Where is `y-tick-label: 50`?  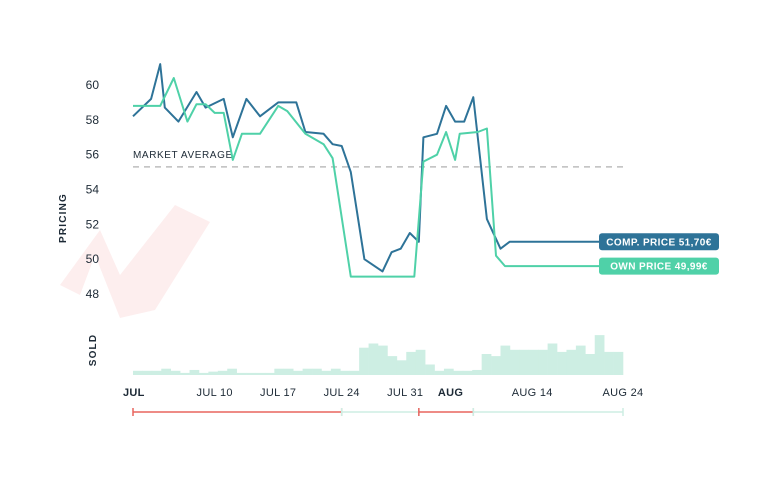
y-tick-label: 50 is located at coordinates (93, 259).